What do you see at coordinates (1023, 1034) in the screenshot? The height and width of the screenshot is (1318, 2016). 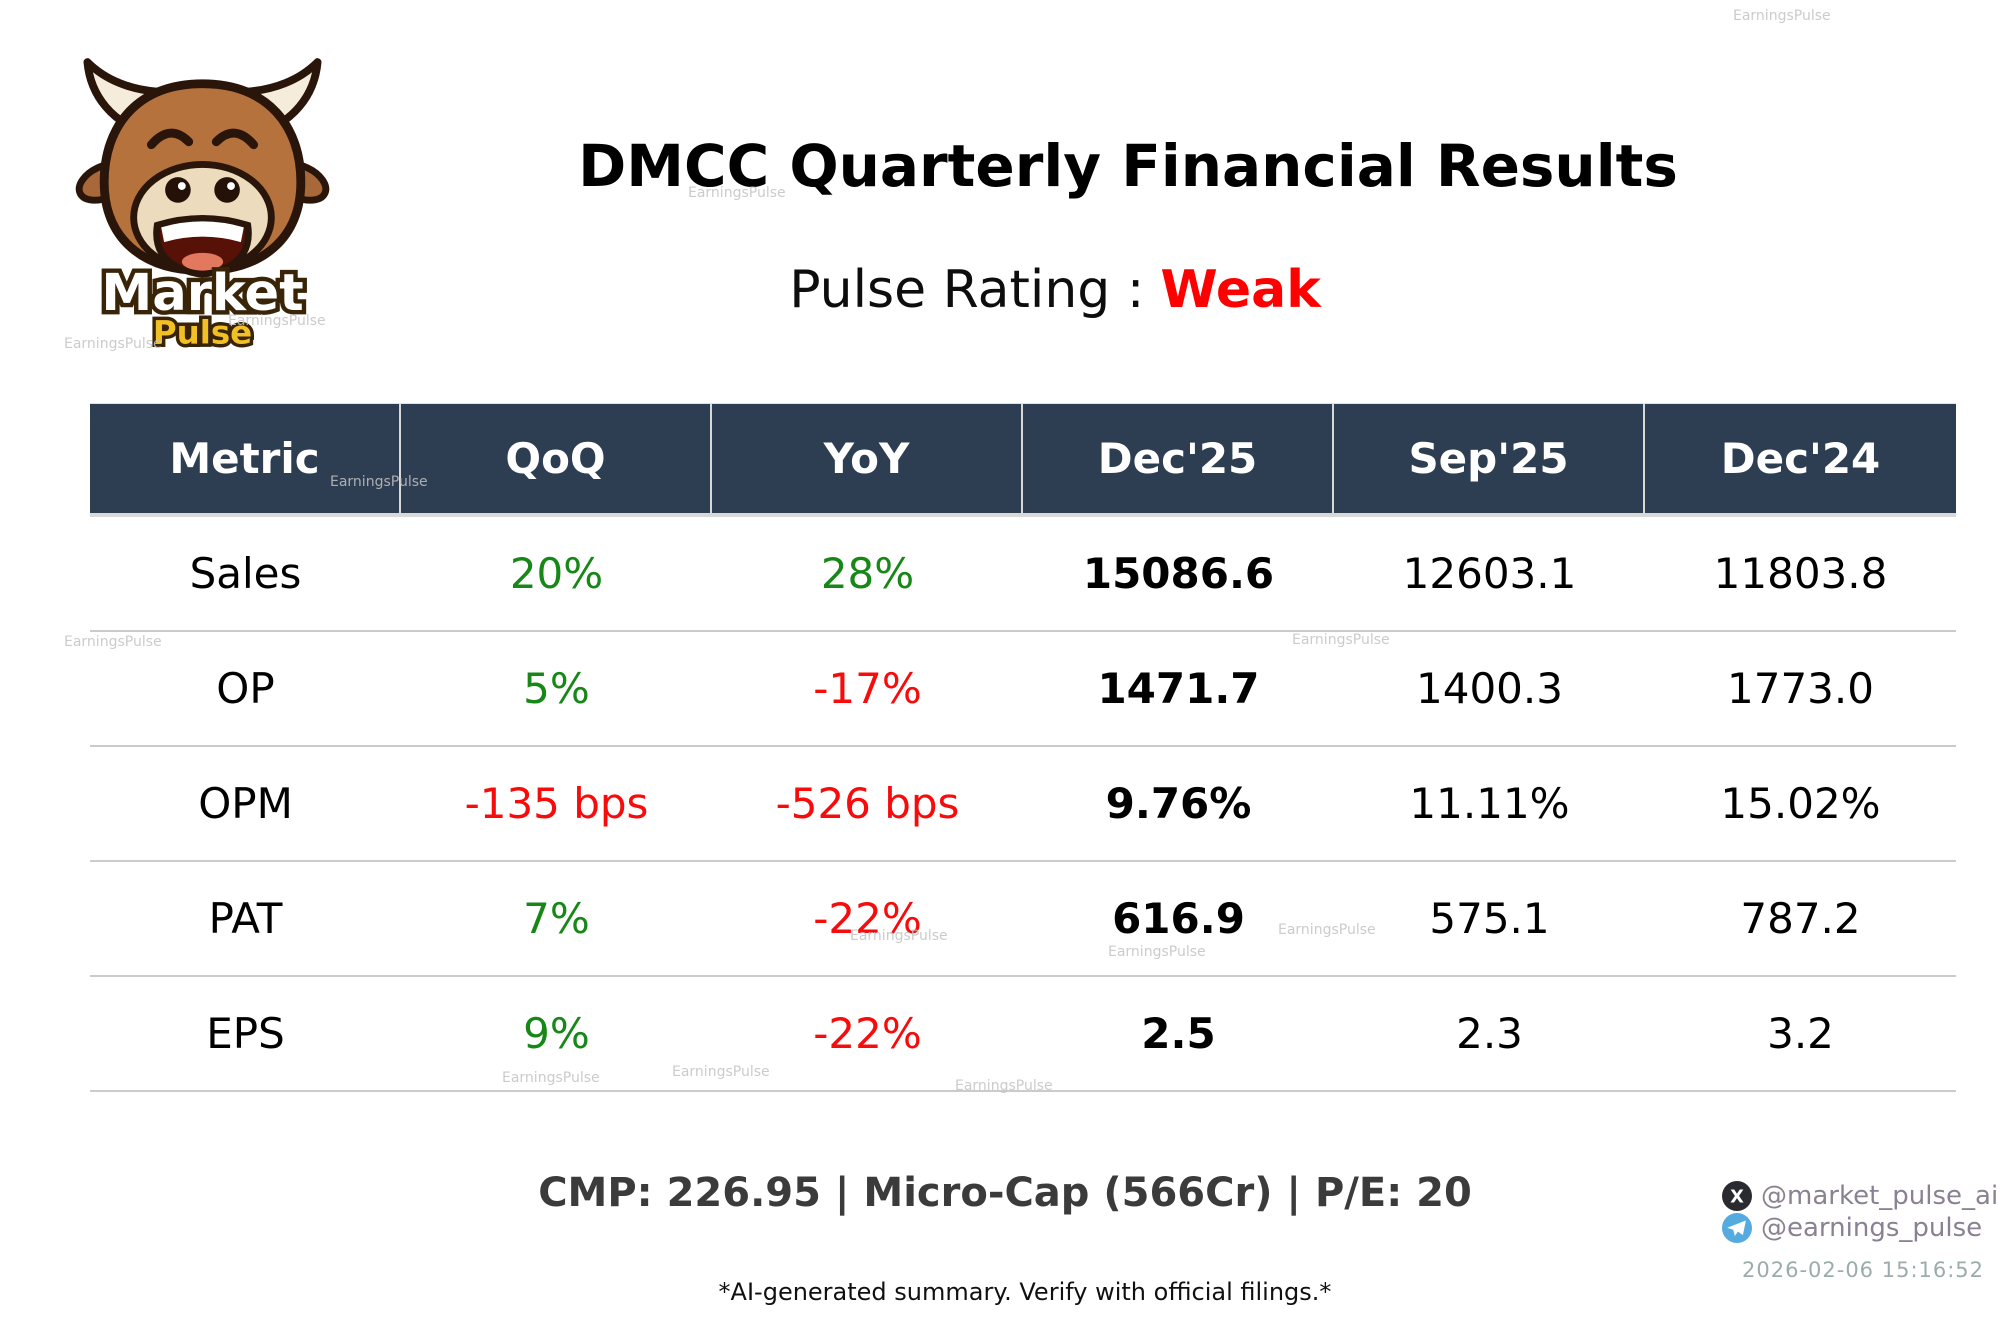 I see `table-row-eps: EPS 9% -22% 2.5 2.3 3.2` at bounding box center [1023, 1034].